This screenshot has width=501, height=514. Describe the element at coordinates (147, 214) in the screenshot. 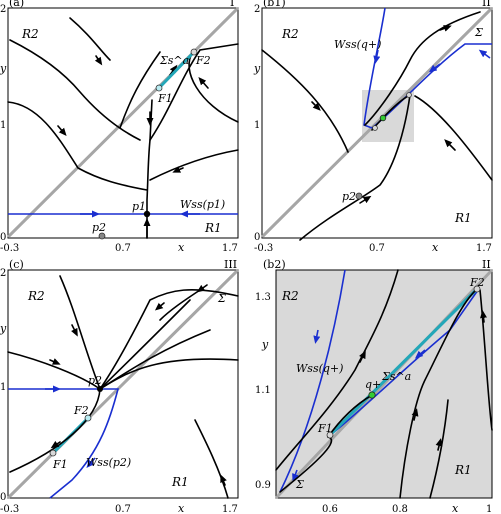

I see `point-p1` at that location.